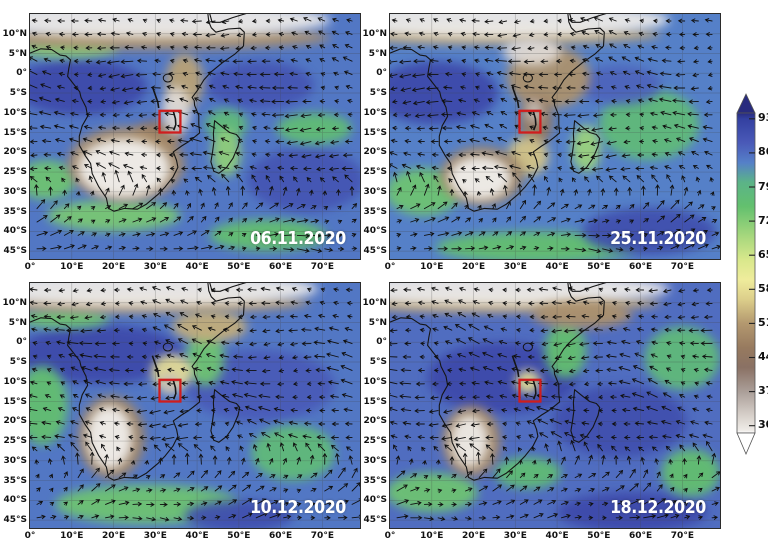 The image size is (768, 544). Describe the element at coordinates (746, 103) in the screenshot. I see `colorbar-arrow-up` at that location.